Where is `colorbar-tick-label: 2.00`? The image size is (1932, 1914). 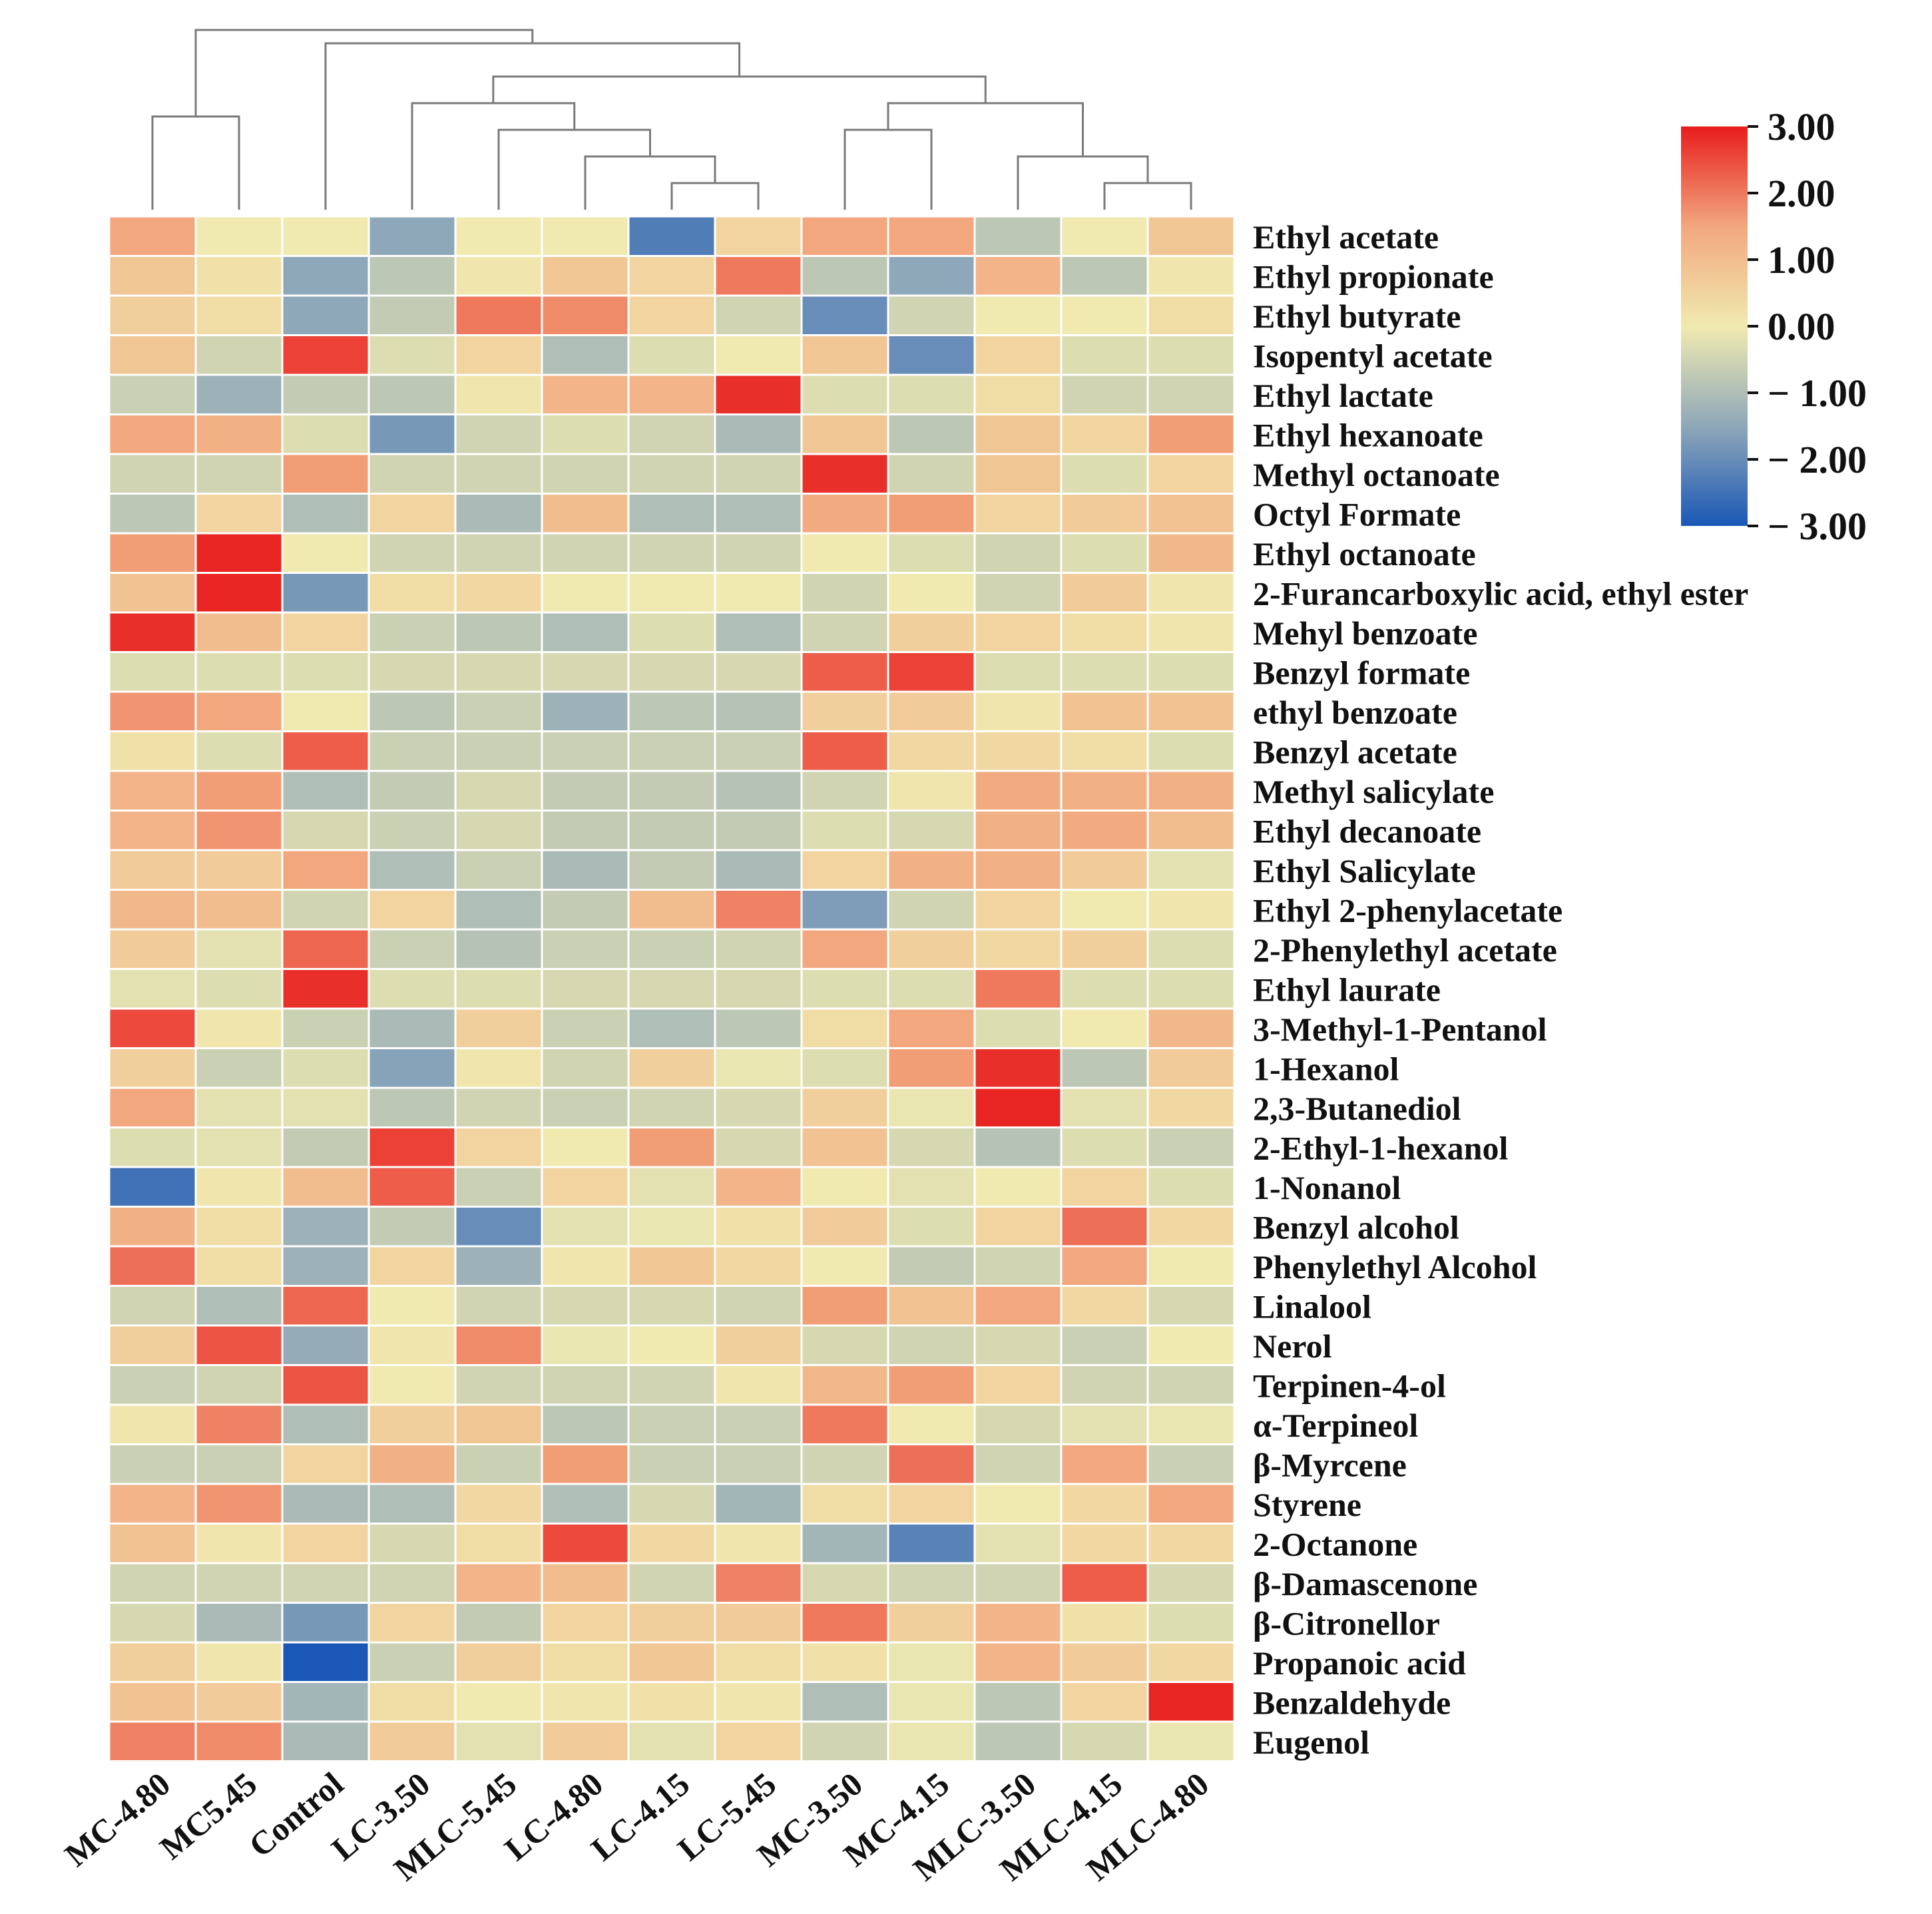
colorbar-tick-label: 2.00 is located at coordinates (1801, 193).